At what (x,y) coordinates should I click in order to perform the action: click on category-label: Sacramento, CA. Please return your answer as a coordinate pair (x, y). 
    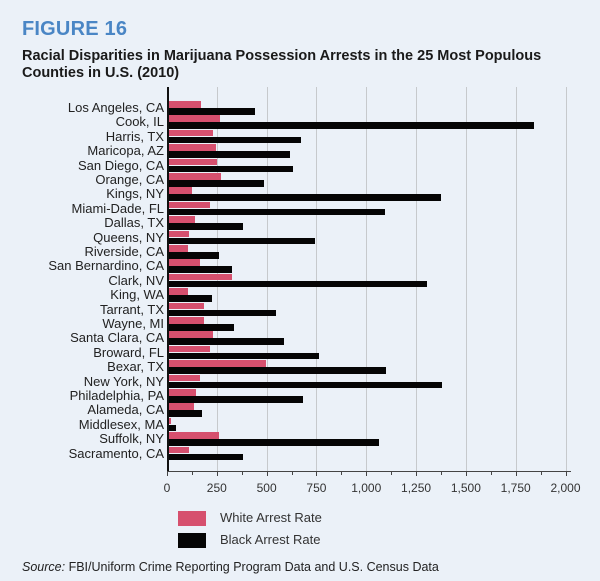
    Looking at the image, I should click on (116, 453).